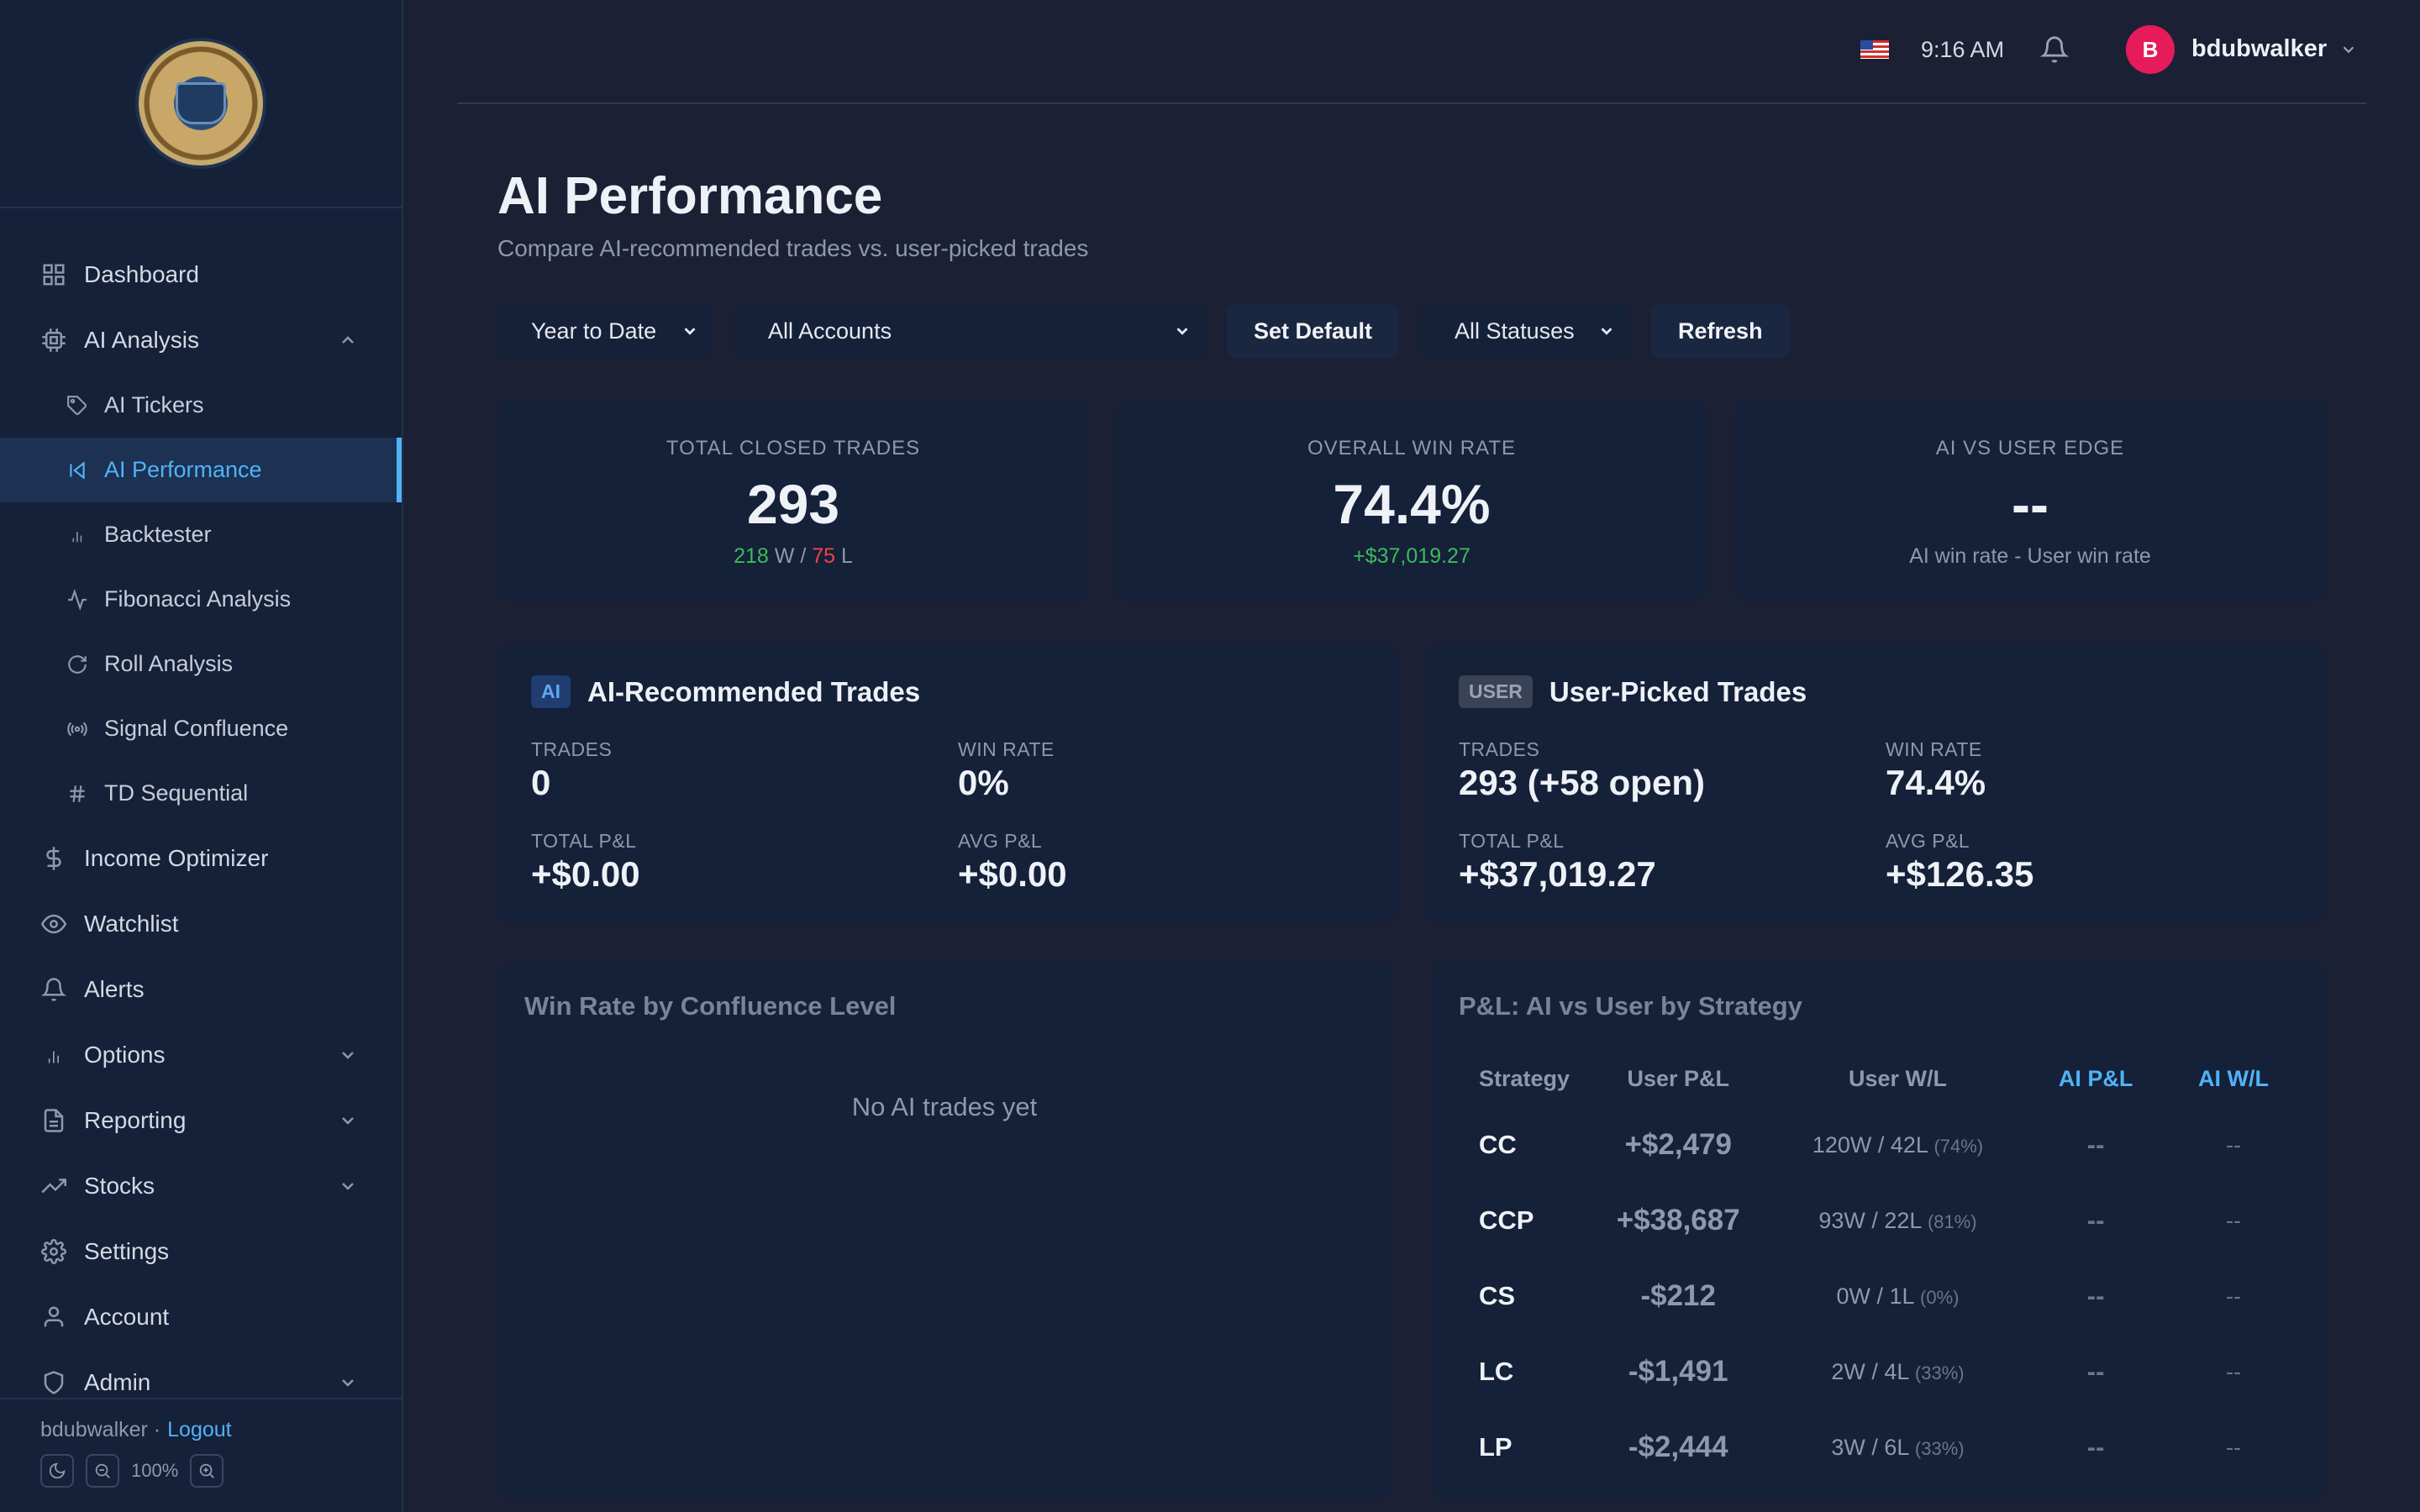 The image size is (2420, 1512). I want to click on metric-label: AVG P&L, so click(1928, 841).